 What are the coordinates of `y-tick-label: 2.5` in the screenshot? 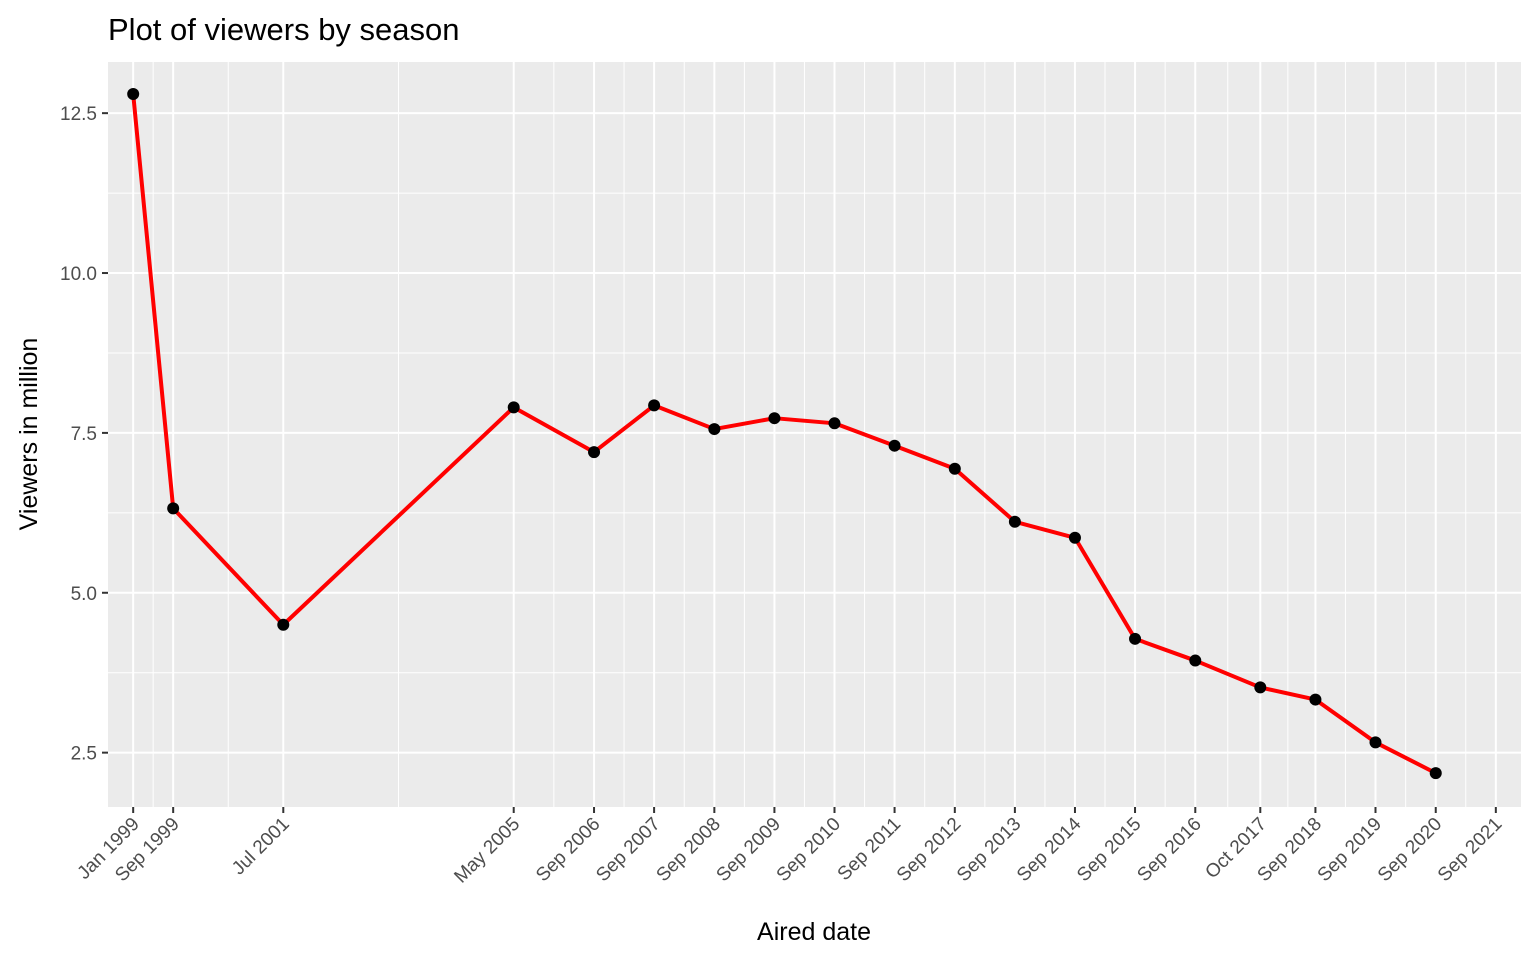 It's located at (84, 754).